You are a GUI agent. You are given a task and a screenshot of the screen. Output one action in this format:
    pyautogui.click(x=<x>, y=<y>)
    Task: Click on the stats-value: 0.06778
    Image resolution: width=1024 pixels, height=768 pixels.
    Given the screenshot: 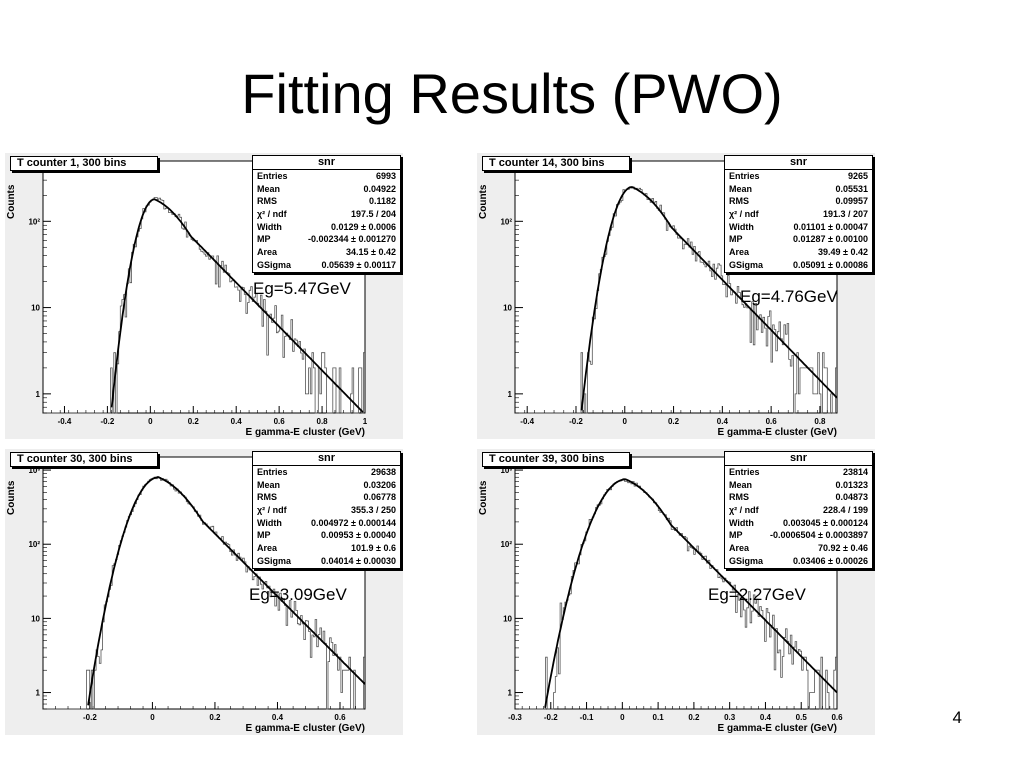 What is the action you would take?
    pyautogui.click(x=379, y=497)
    